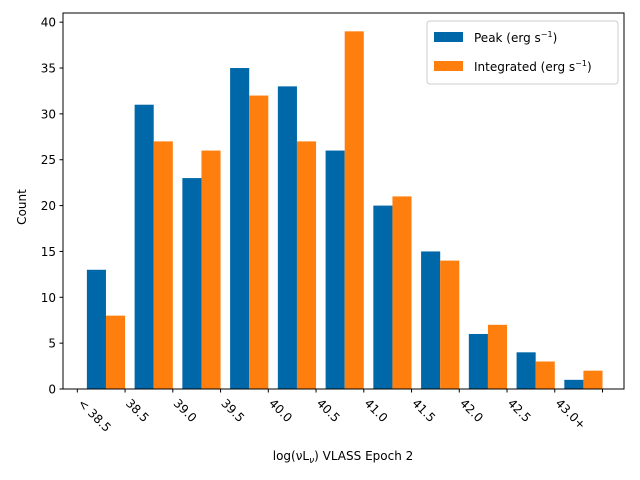  I want to click on y-tick-label-5: 5, so click(52, 344).